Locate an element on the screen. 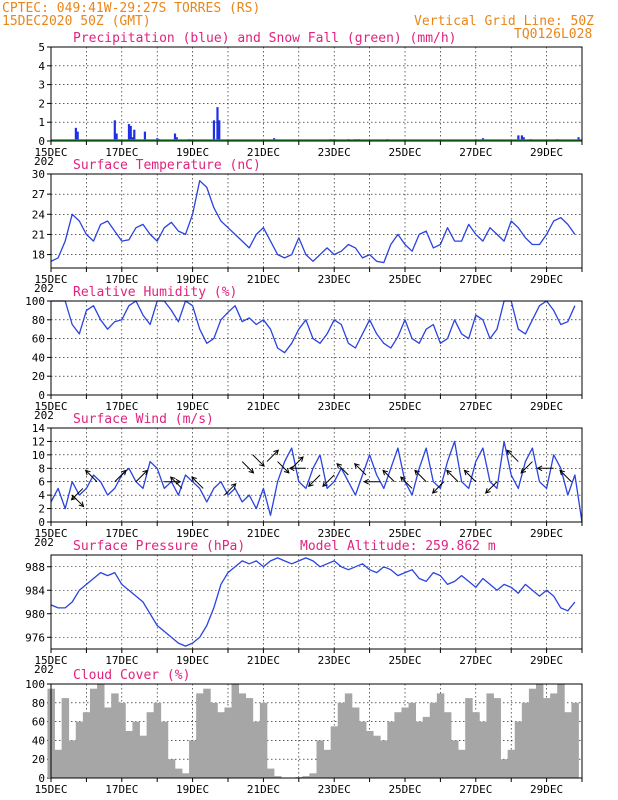 The image size is (618, 800). y-tick-label: 0 is located at coordinates (41, 522).